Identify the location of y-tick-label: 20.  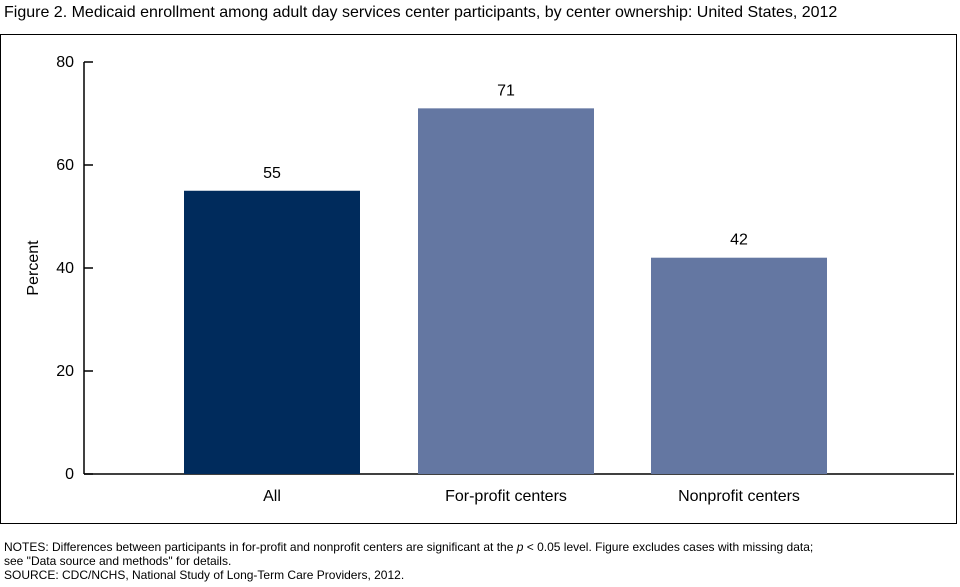
(65, 371).